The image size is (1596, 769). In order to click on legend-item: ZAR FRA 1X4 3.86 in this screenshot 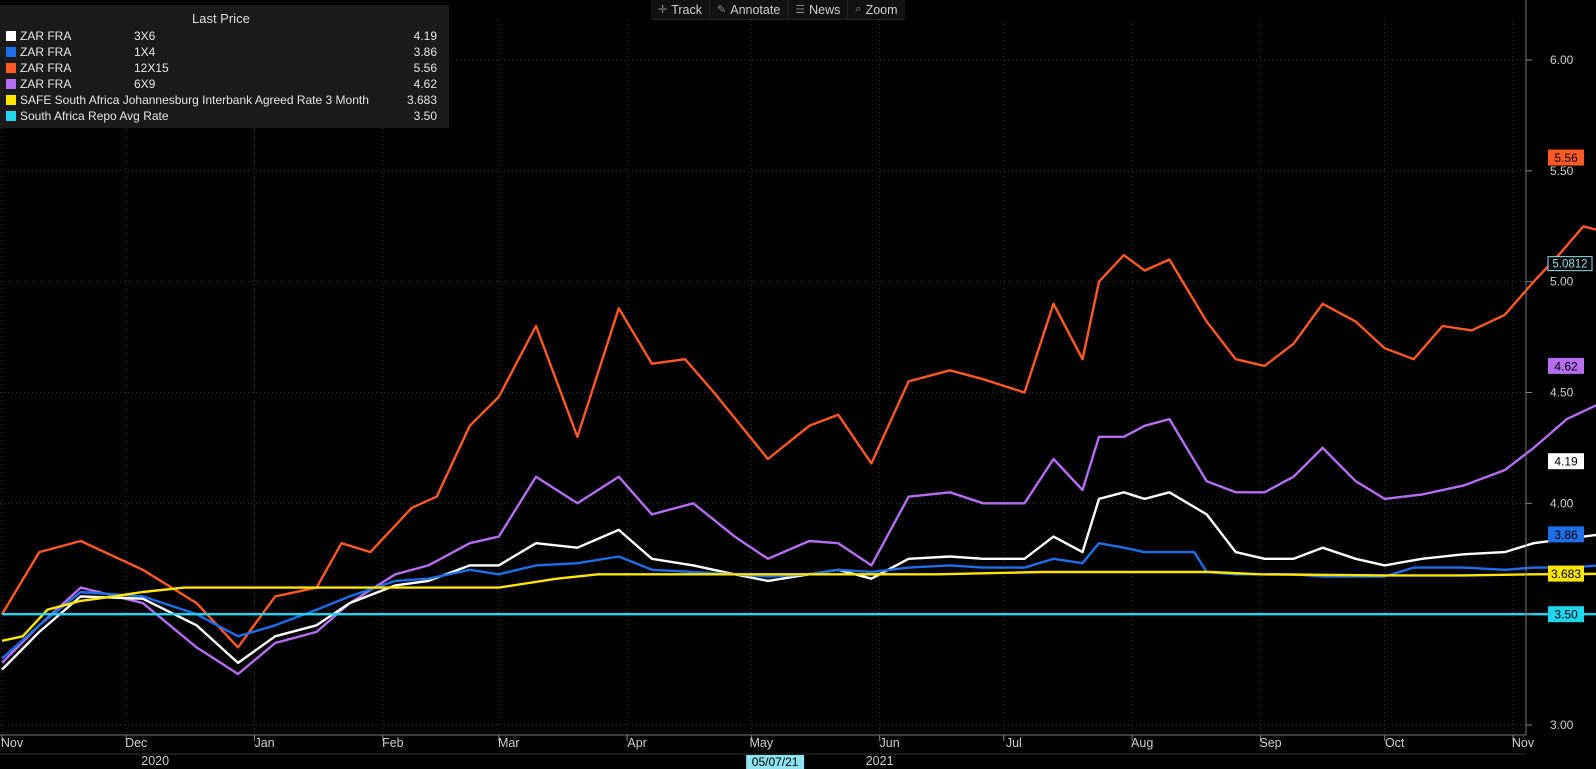, I will do `click(224, 52)`.